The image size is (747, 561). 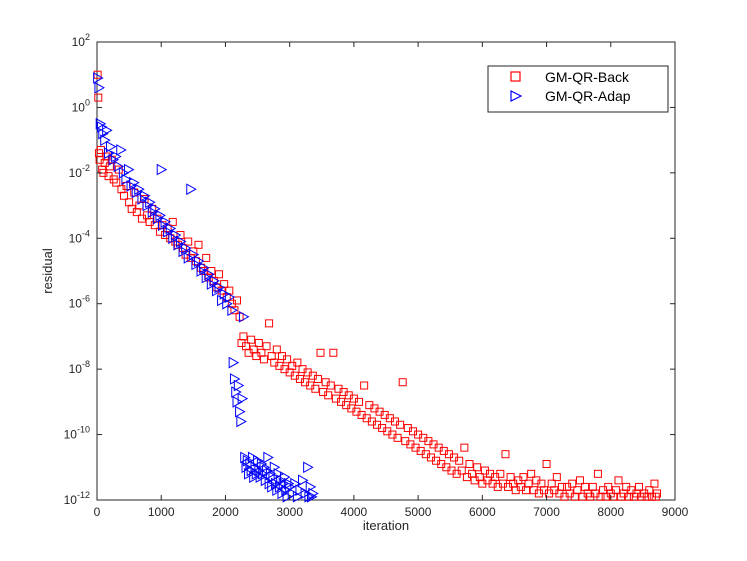 I want to click on x-axis-label: iteration, so click(x=386, y=525).